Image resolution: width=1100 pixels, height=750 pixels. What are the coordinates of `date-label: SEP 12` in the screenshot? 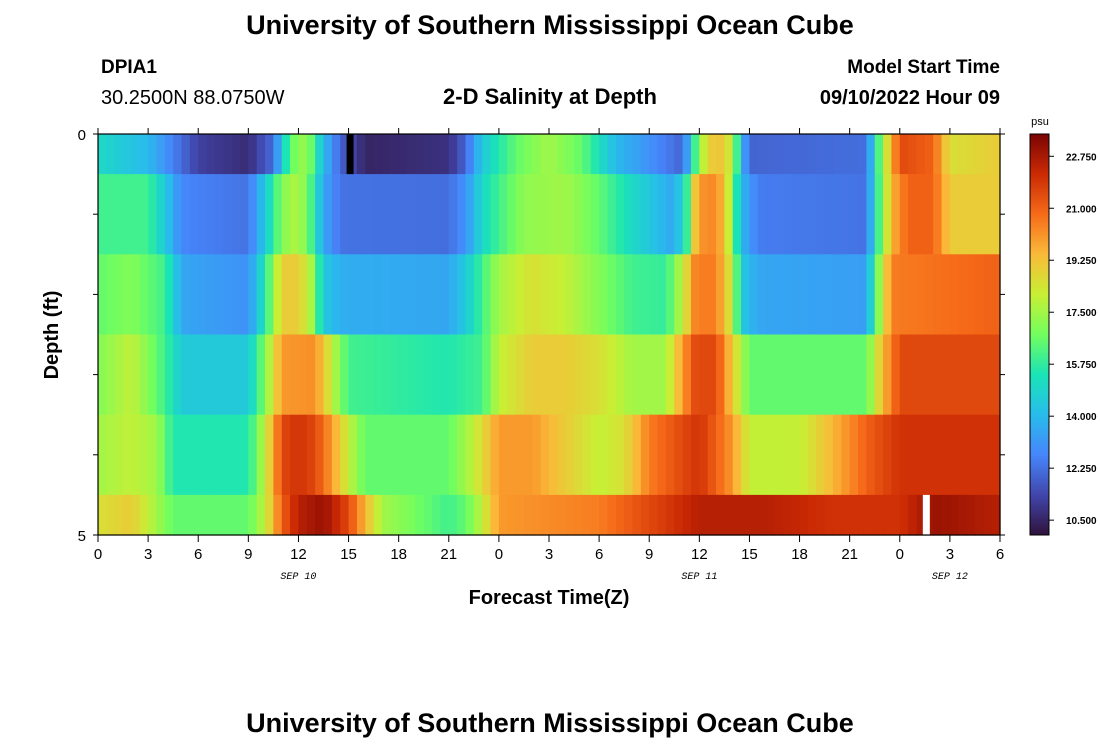 It's located at (950, 577).